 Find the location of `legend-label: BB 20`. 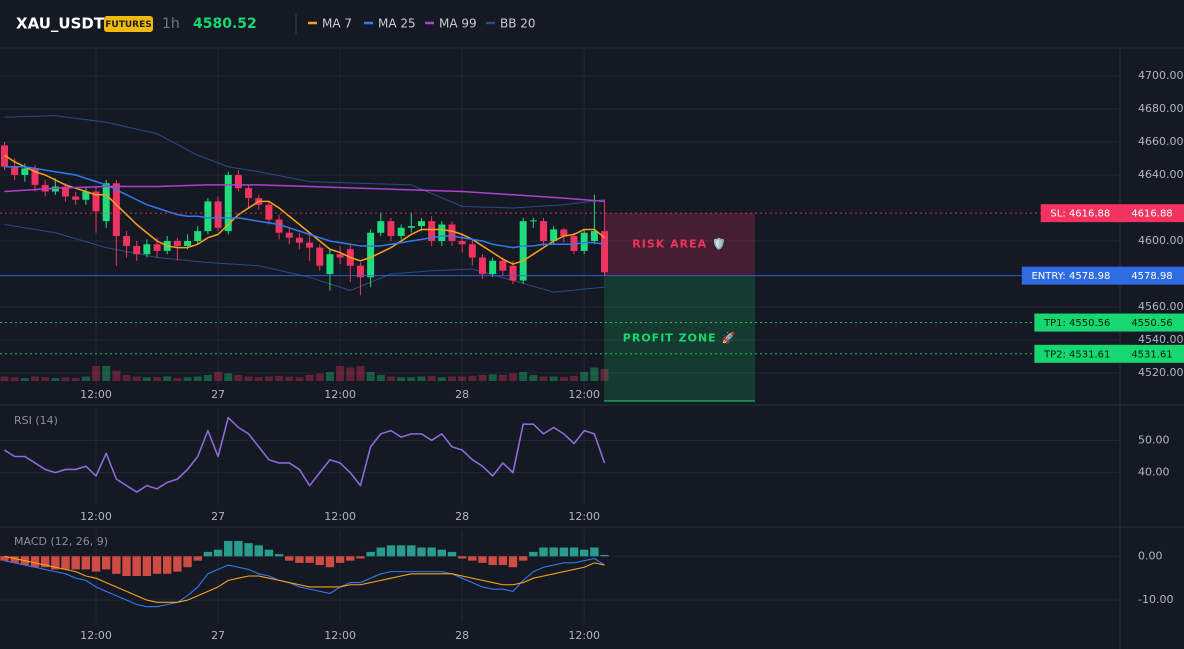

legend-label: BB 20 is located at coordinates (518, 24).